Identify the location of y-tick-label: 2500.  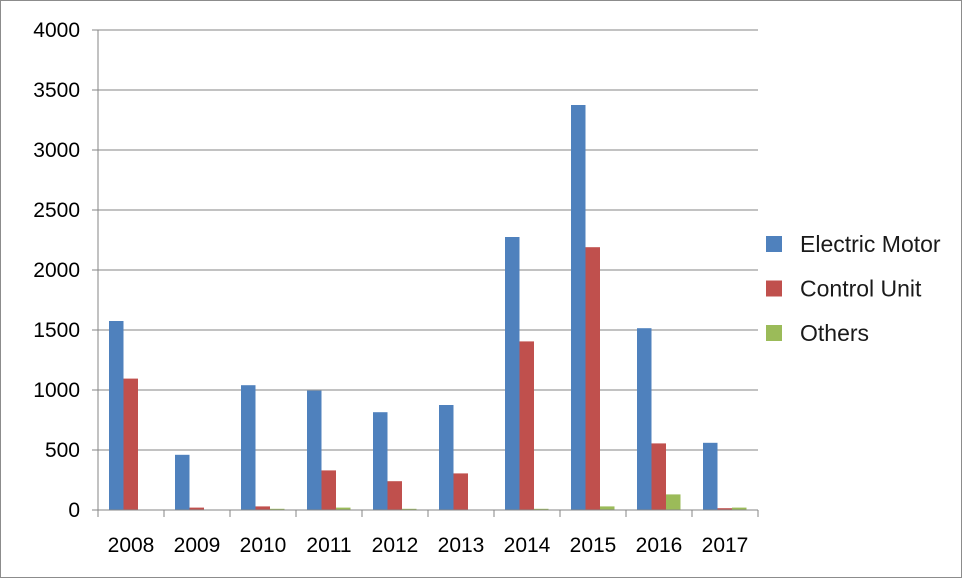
(56, 210).